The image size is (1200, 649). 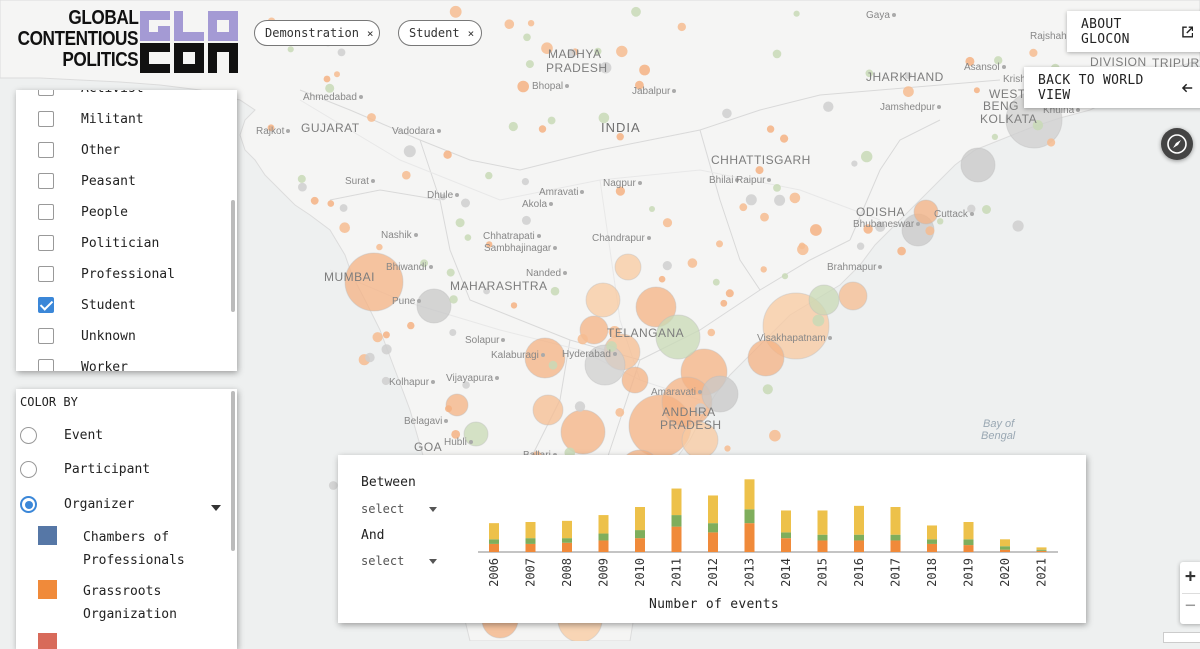 What do you see at coordinates (1133, 31) in the screenshot?
I see `about-glocon-button: ABOUT GLOCON` at bounding box center [1133, 31].